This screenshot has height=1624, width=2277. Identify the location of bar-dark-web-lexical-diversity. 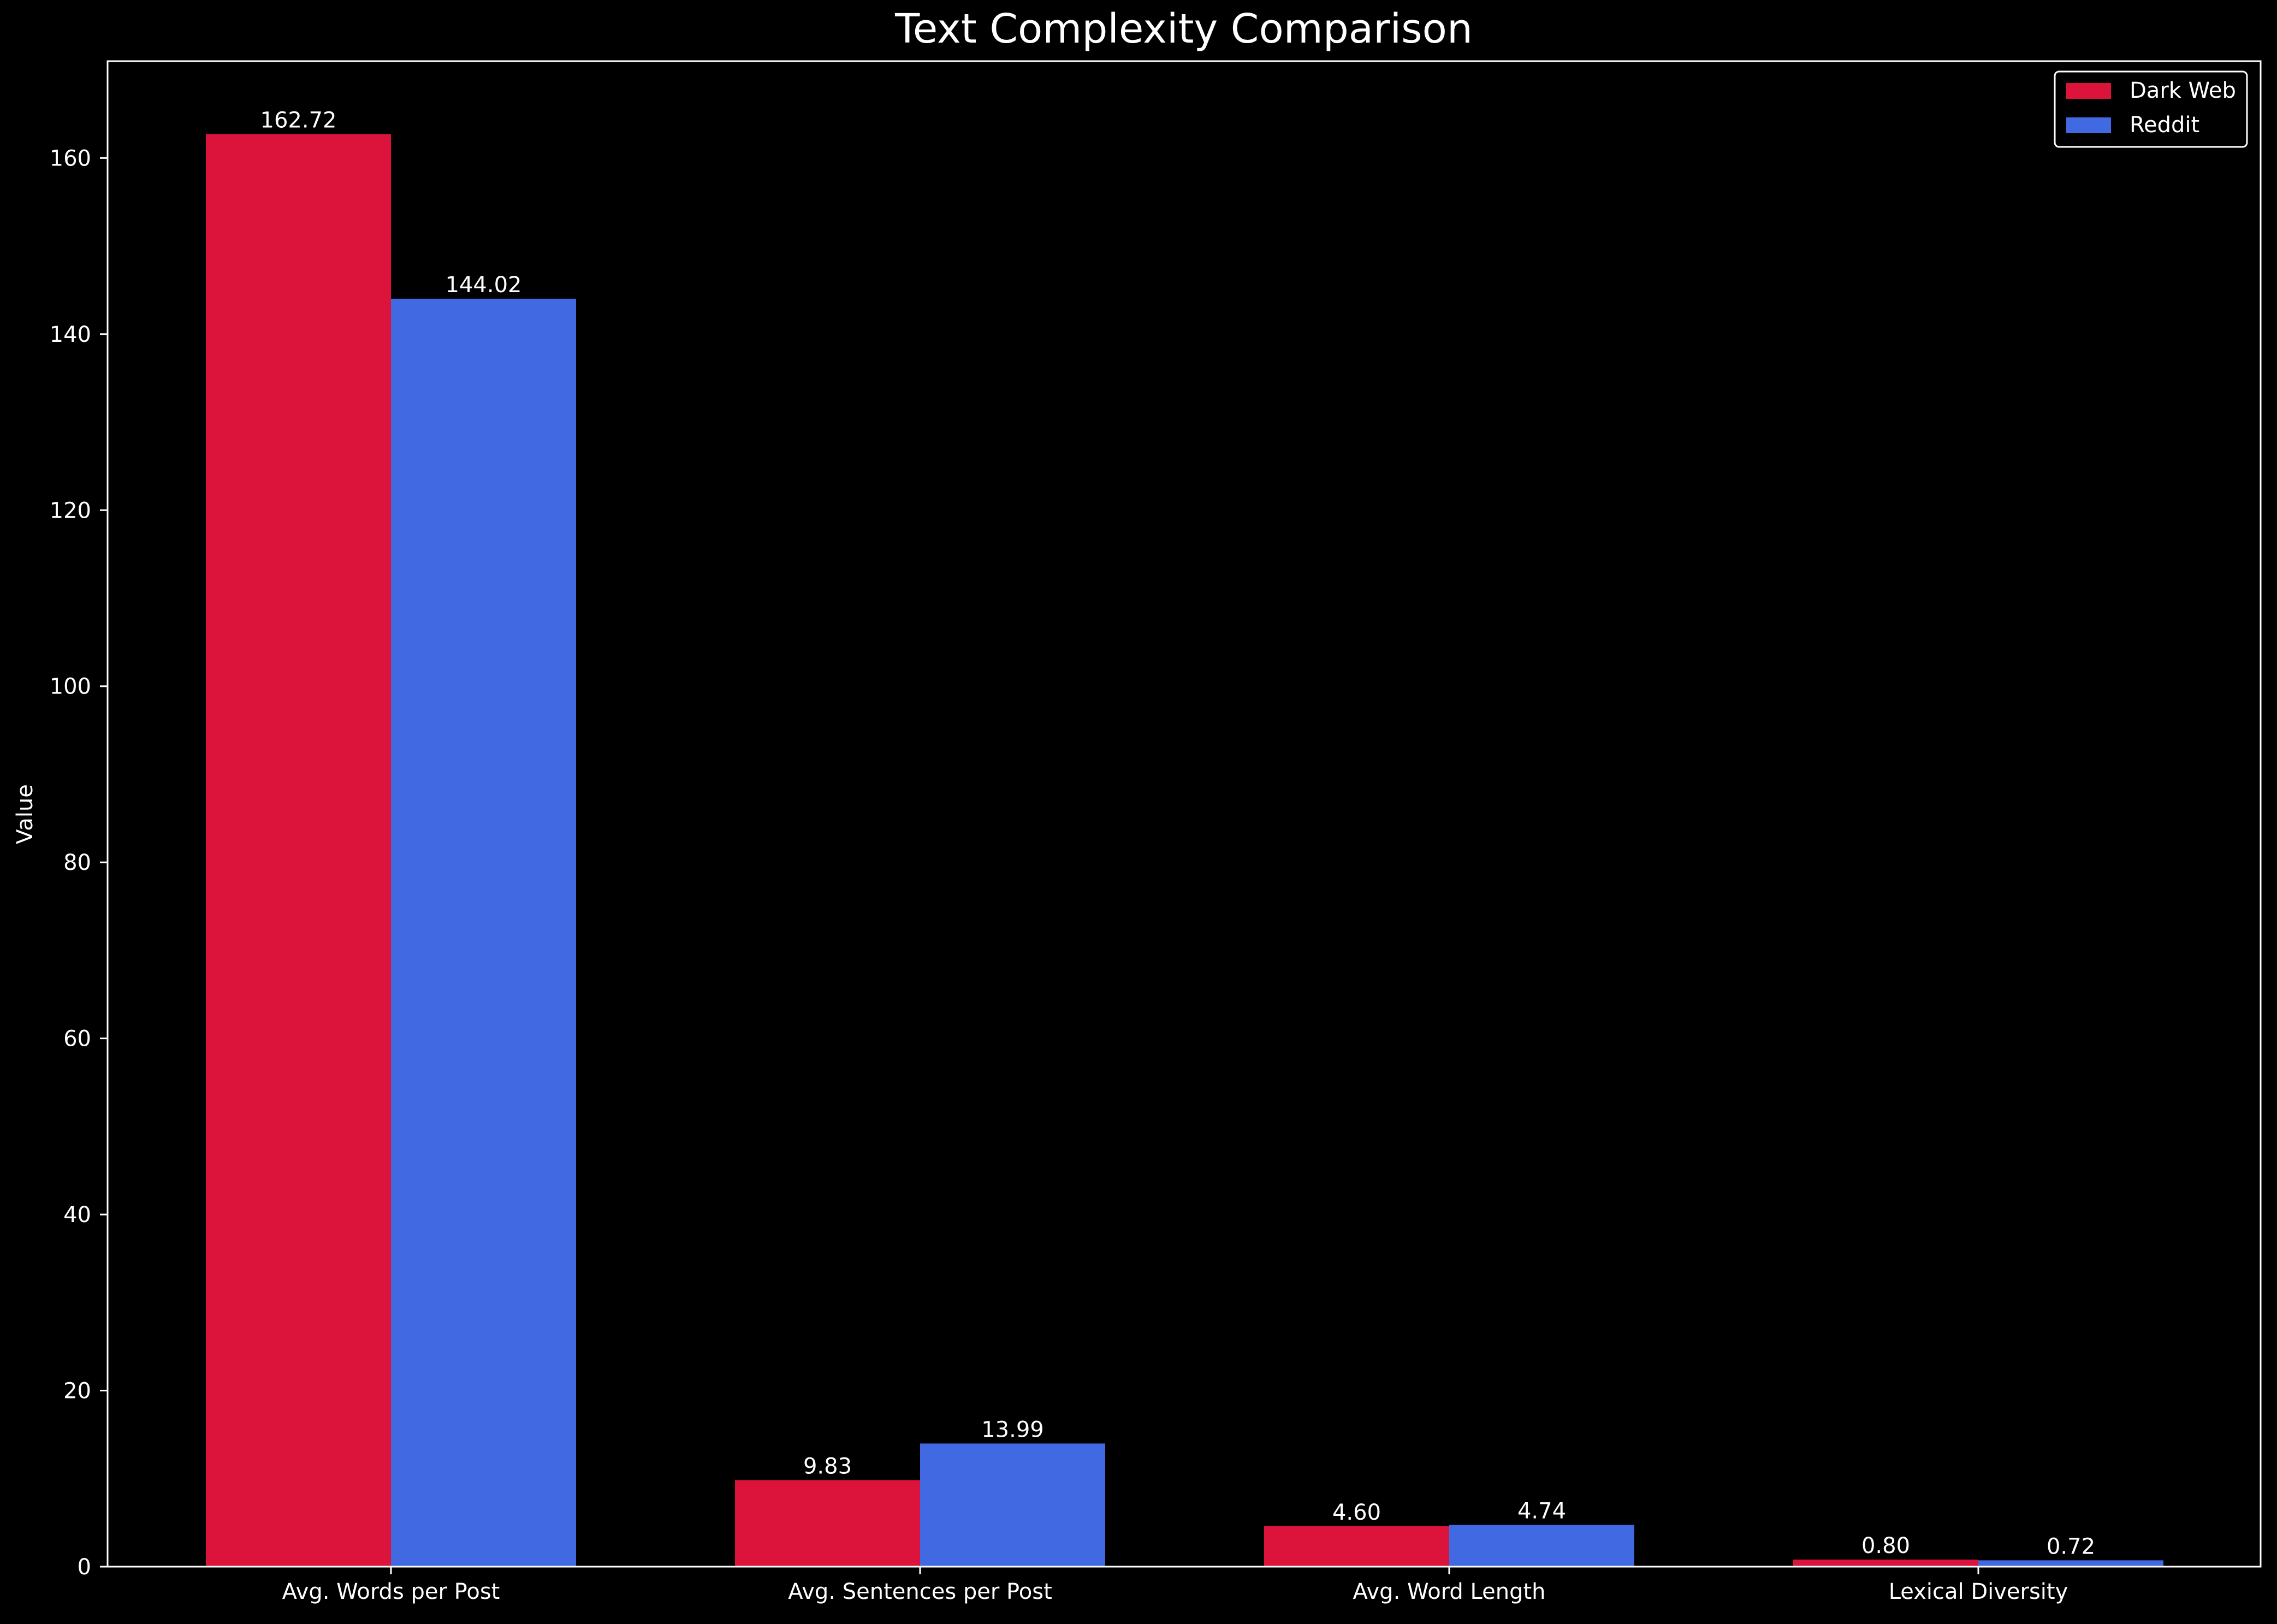
(1885, 1563).